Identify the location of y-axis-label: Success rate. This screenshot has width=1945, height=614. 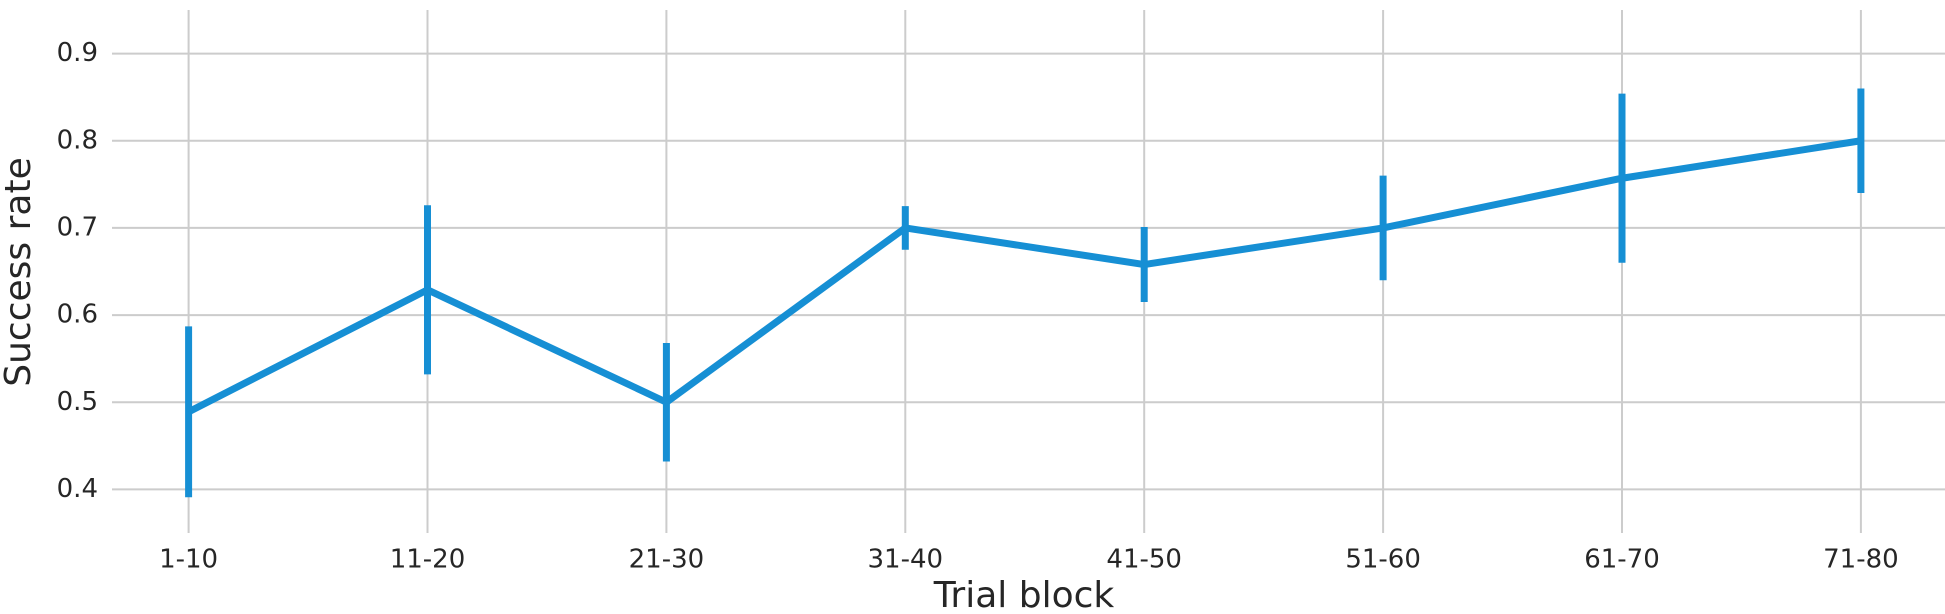
(19, 271).